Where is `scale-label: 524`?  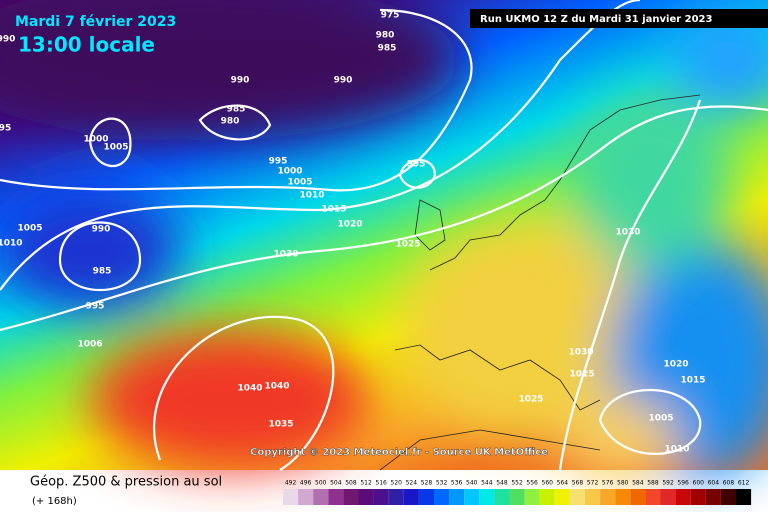
scale-label: 524 is located at coordinates (412, 483).